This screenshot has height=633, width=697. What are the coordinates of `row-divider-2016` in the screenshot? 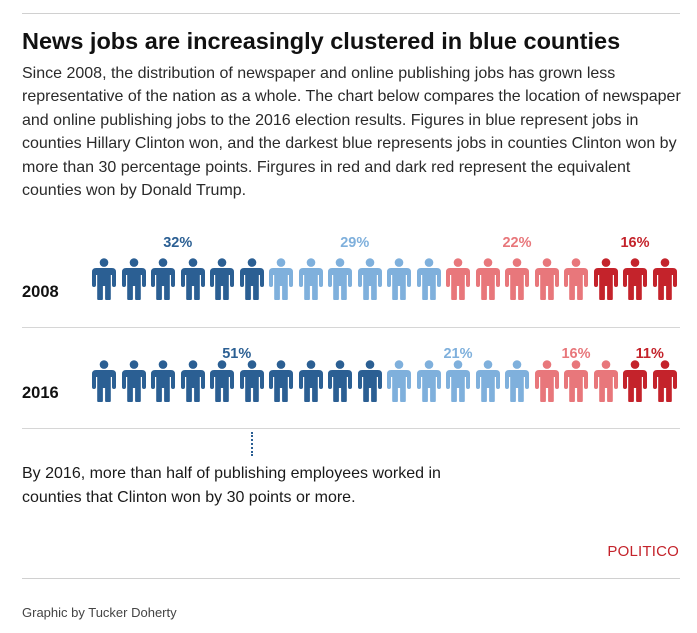 It's located at (351, 428).